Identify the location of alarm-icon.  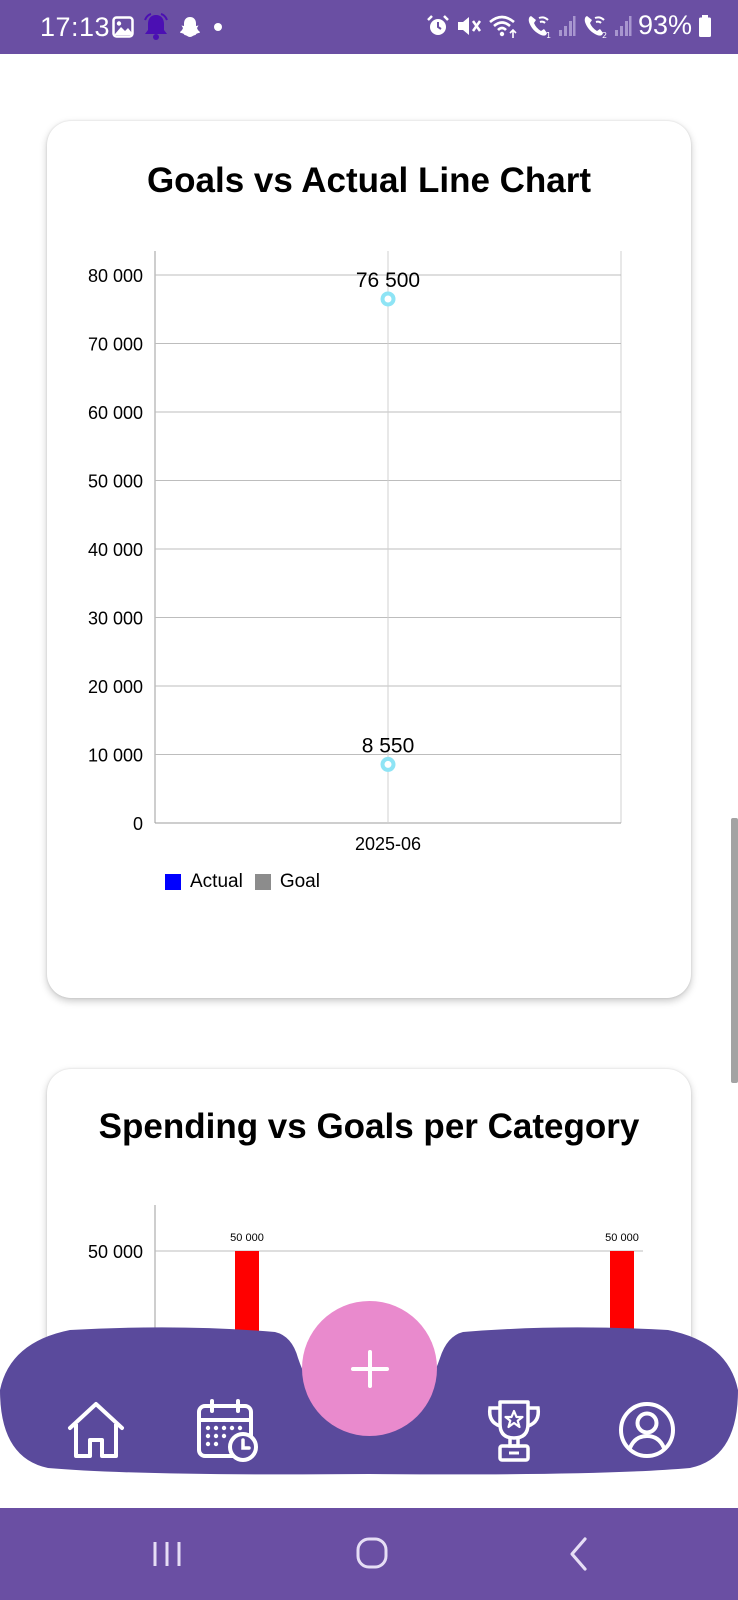
(438, 24).